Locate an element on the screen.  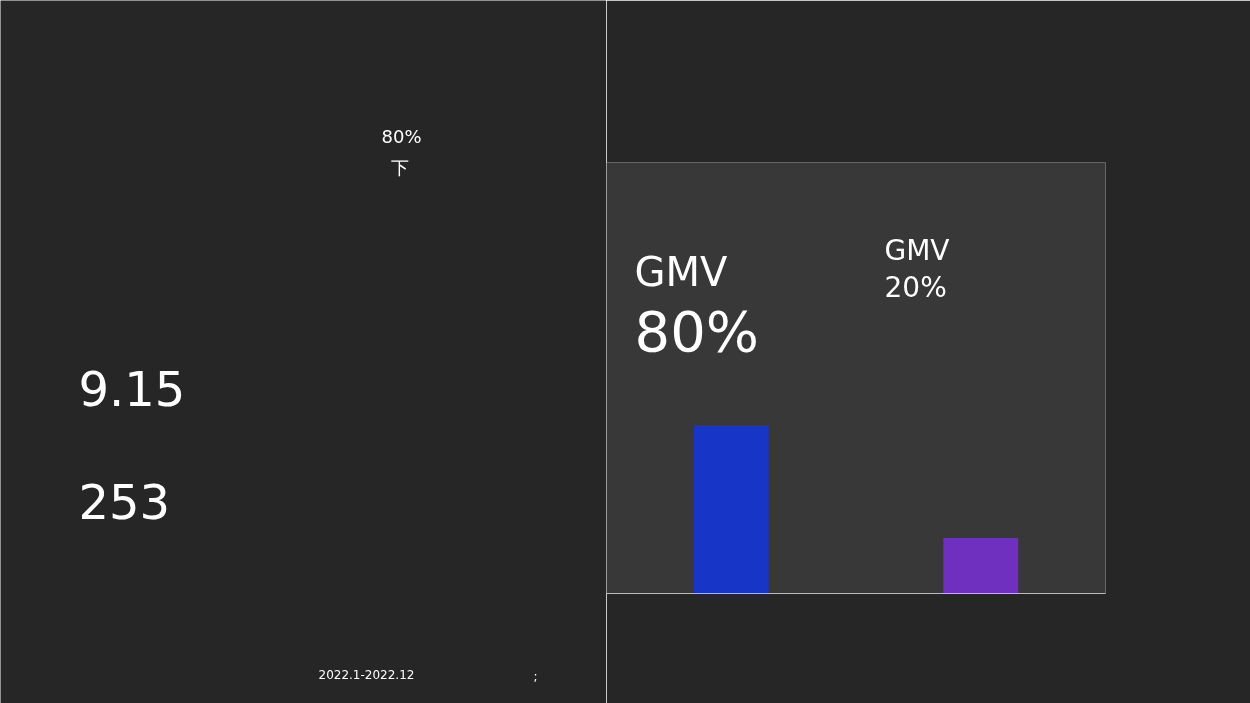
text: 下 is located at coordinates (399, 167).